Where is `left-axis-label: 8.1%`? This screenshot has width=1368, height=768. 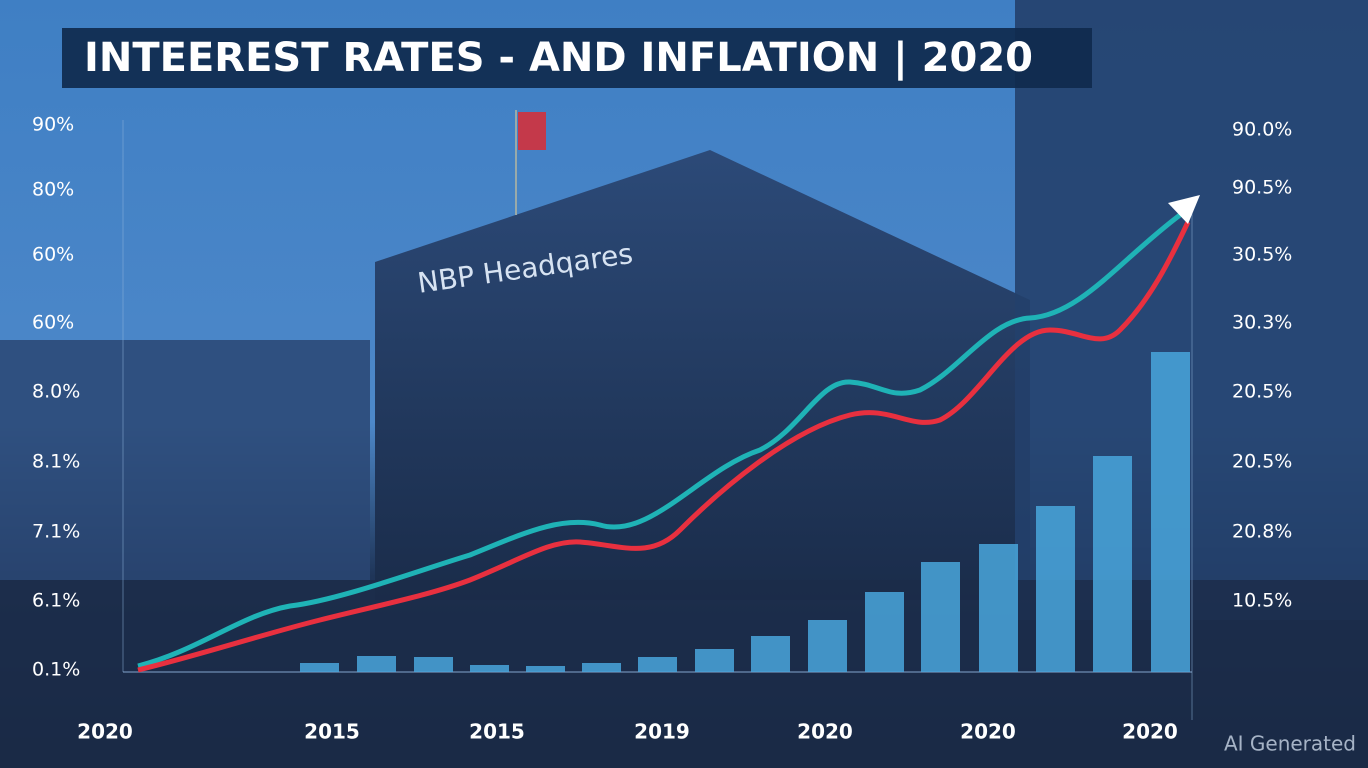 left-axis-label: 8.1% is located at coordinates (56, 462).